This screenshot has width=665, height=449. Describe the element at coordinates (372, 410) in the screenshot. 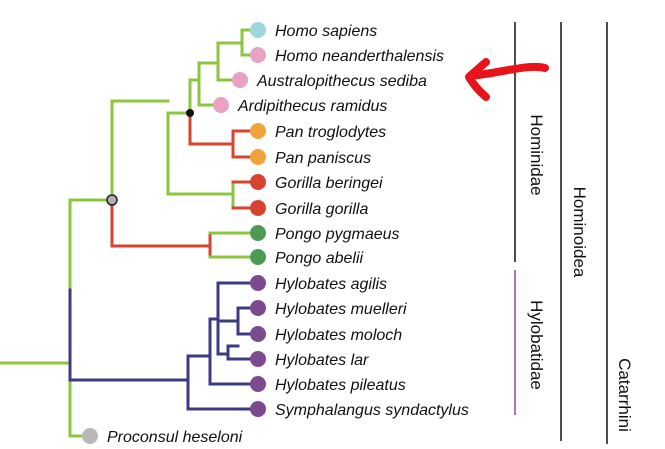

I see `species-label: Symphalangus syndactylus` at that location.